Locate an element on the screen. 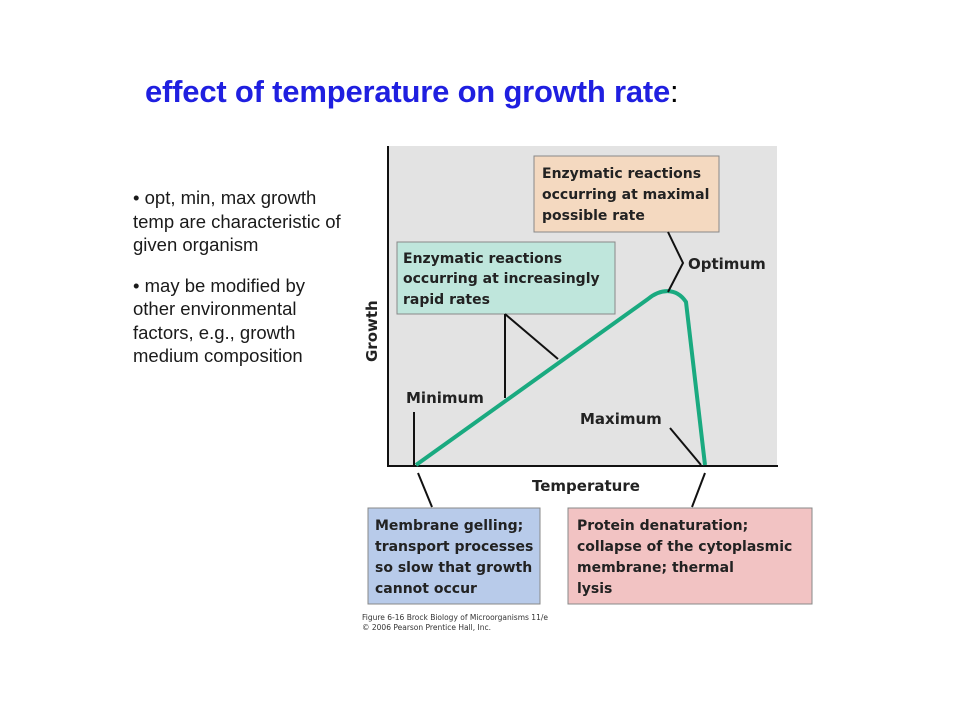  x-axis-label: Temperature is located at coordinates (586, 486).